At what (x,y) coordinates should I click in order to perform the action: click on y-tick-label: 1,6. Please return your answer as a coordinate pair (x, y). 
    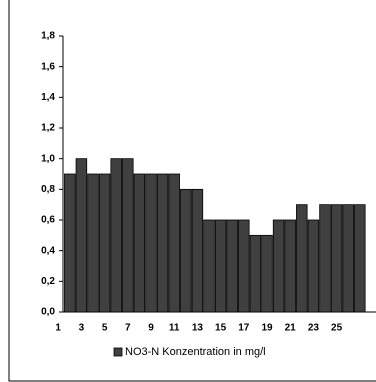
    Looking at the image, I should click on (48, 66).